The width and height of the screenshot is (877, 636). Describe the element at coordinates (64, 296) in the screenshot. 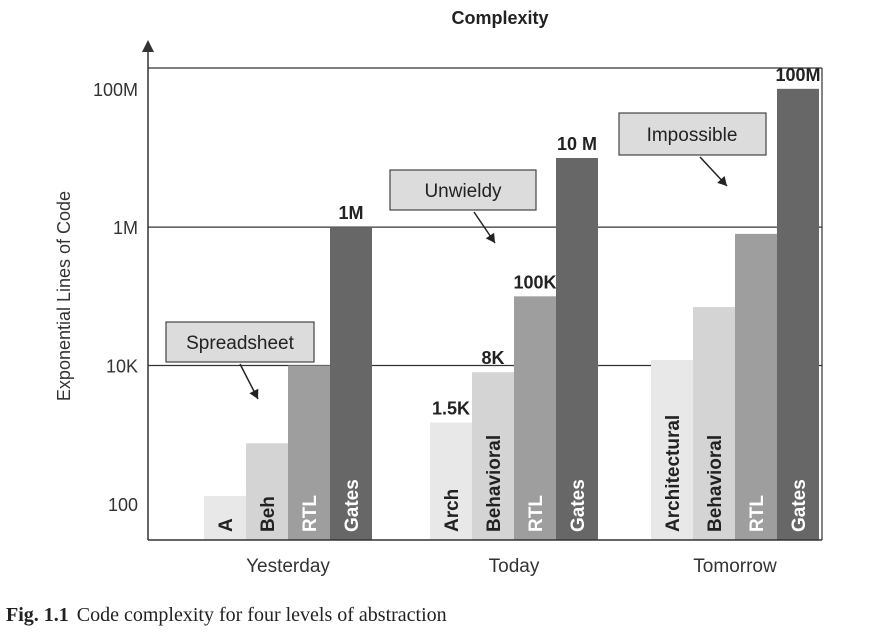

I see `y-axis-label: Exponential Lines of Code` at that location.